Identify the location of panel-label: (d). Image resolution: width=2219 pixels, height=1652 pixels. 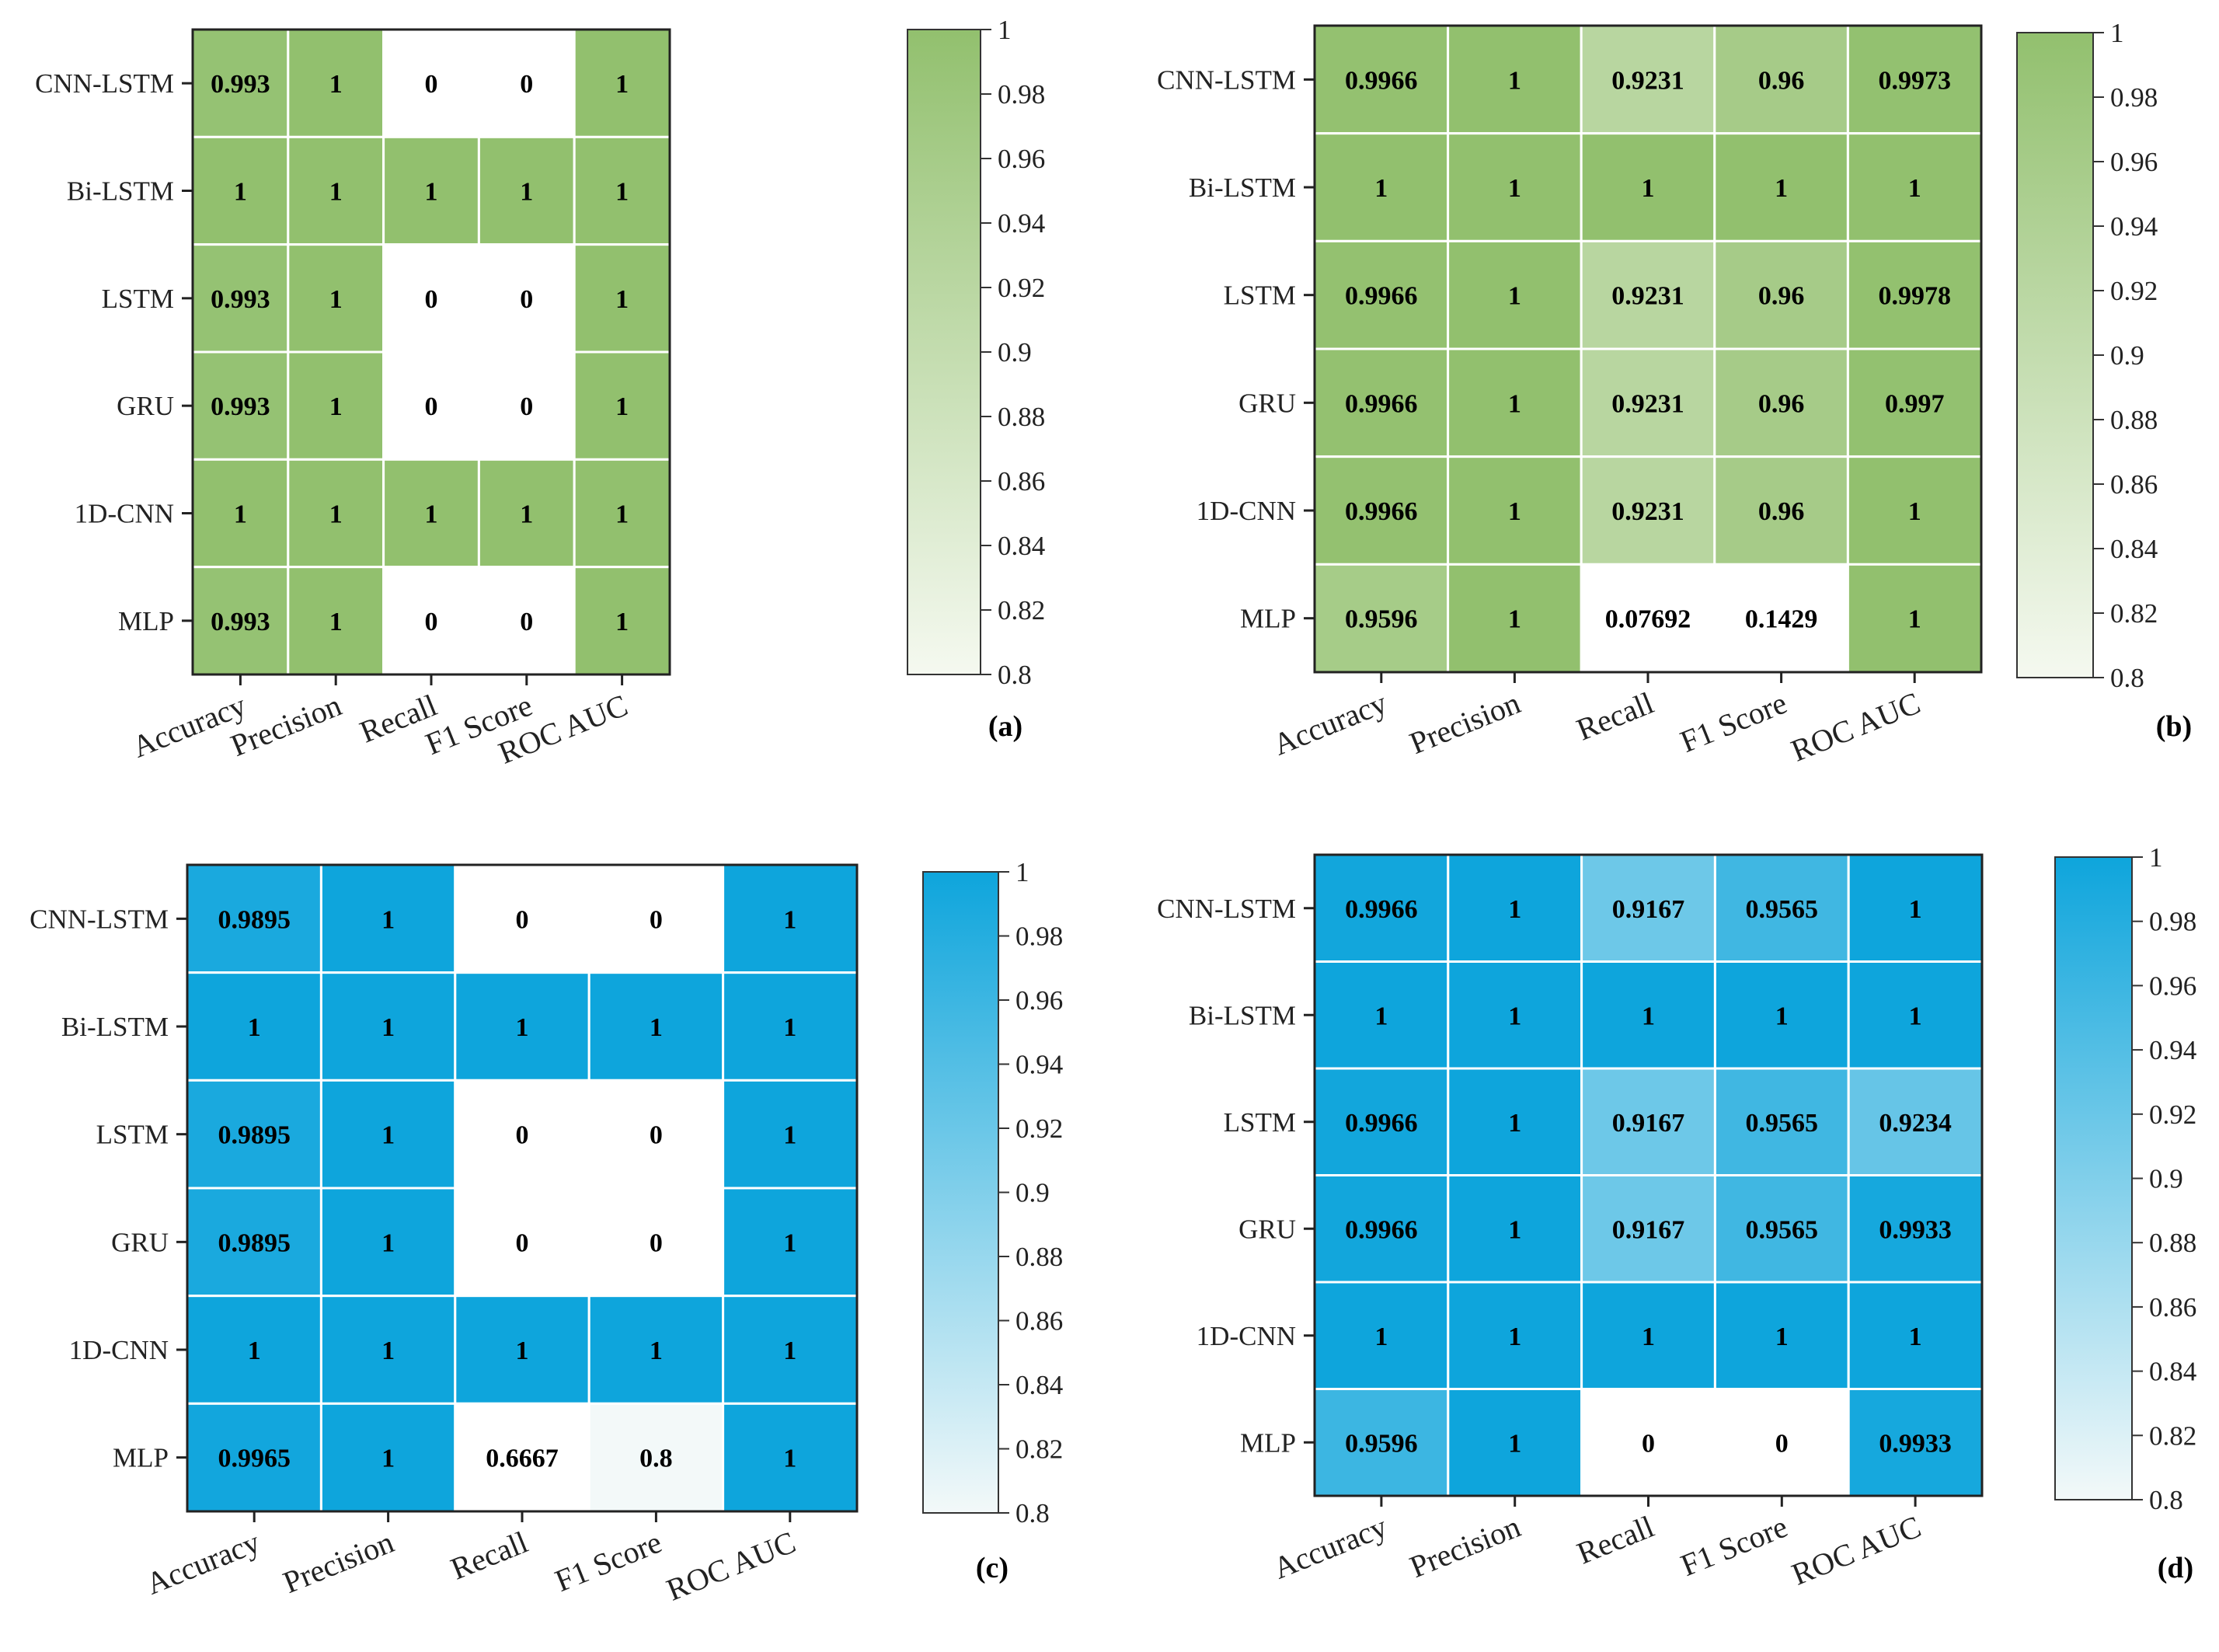
(2175, 1568).